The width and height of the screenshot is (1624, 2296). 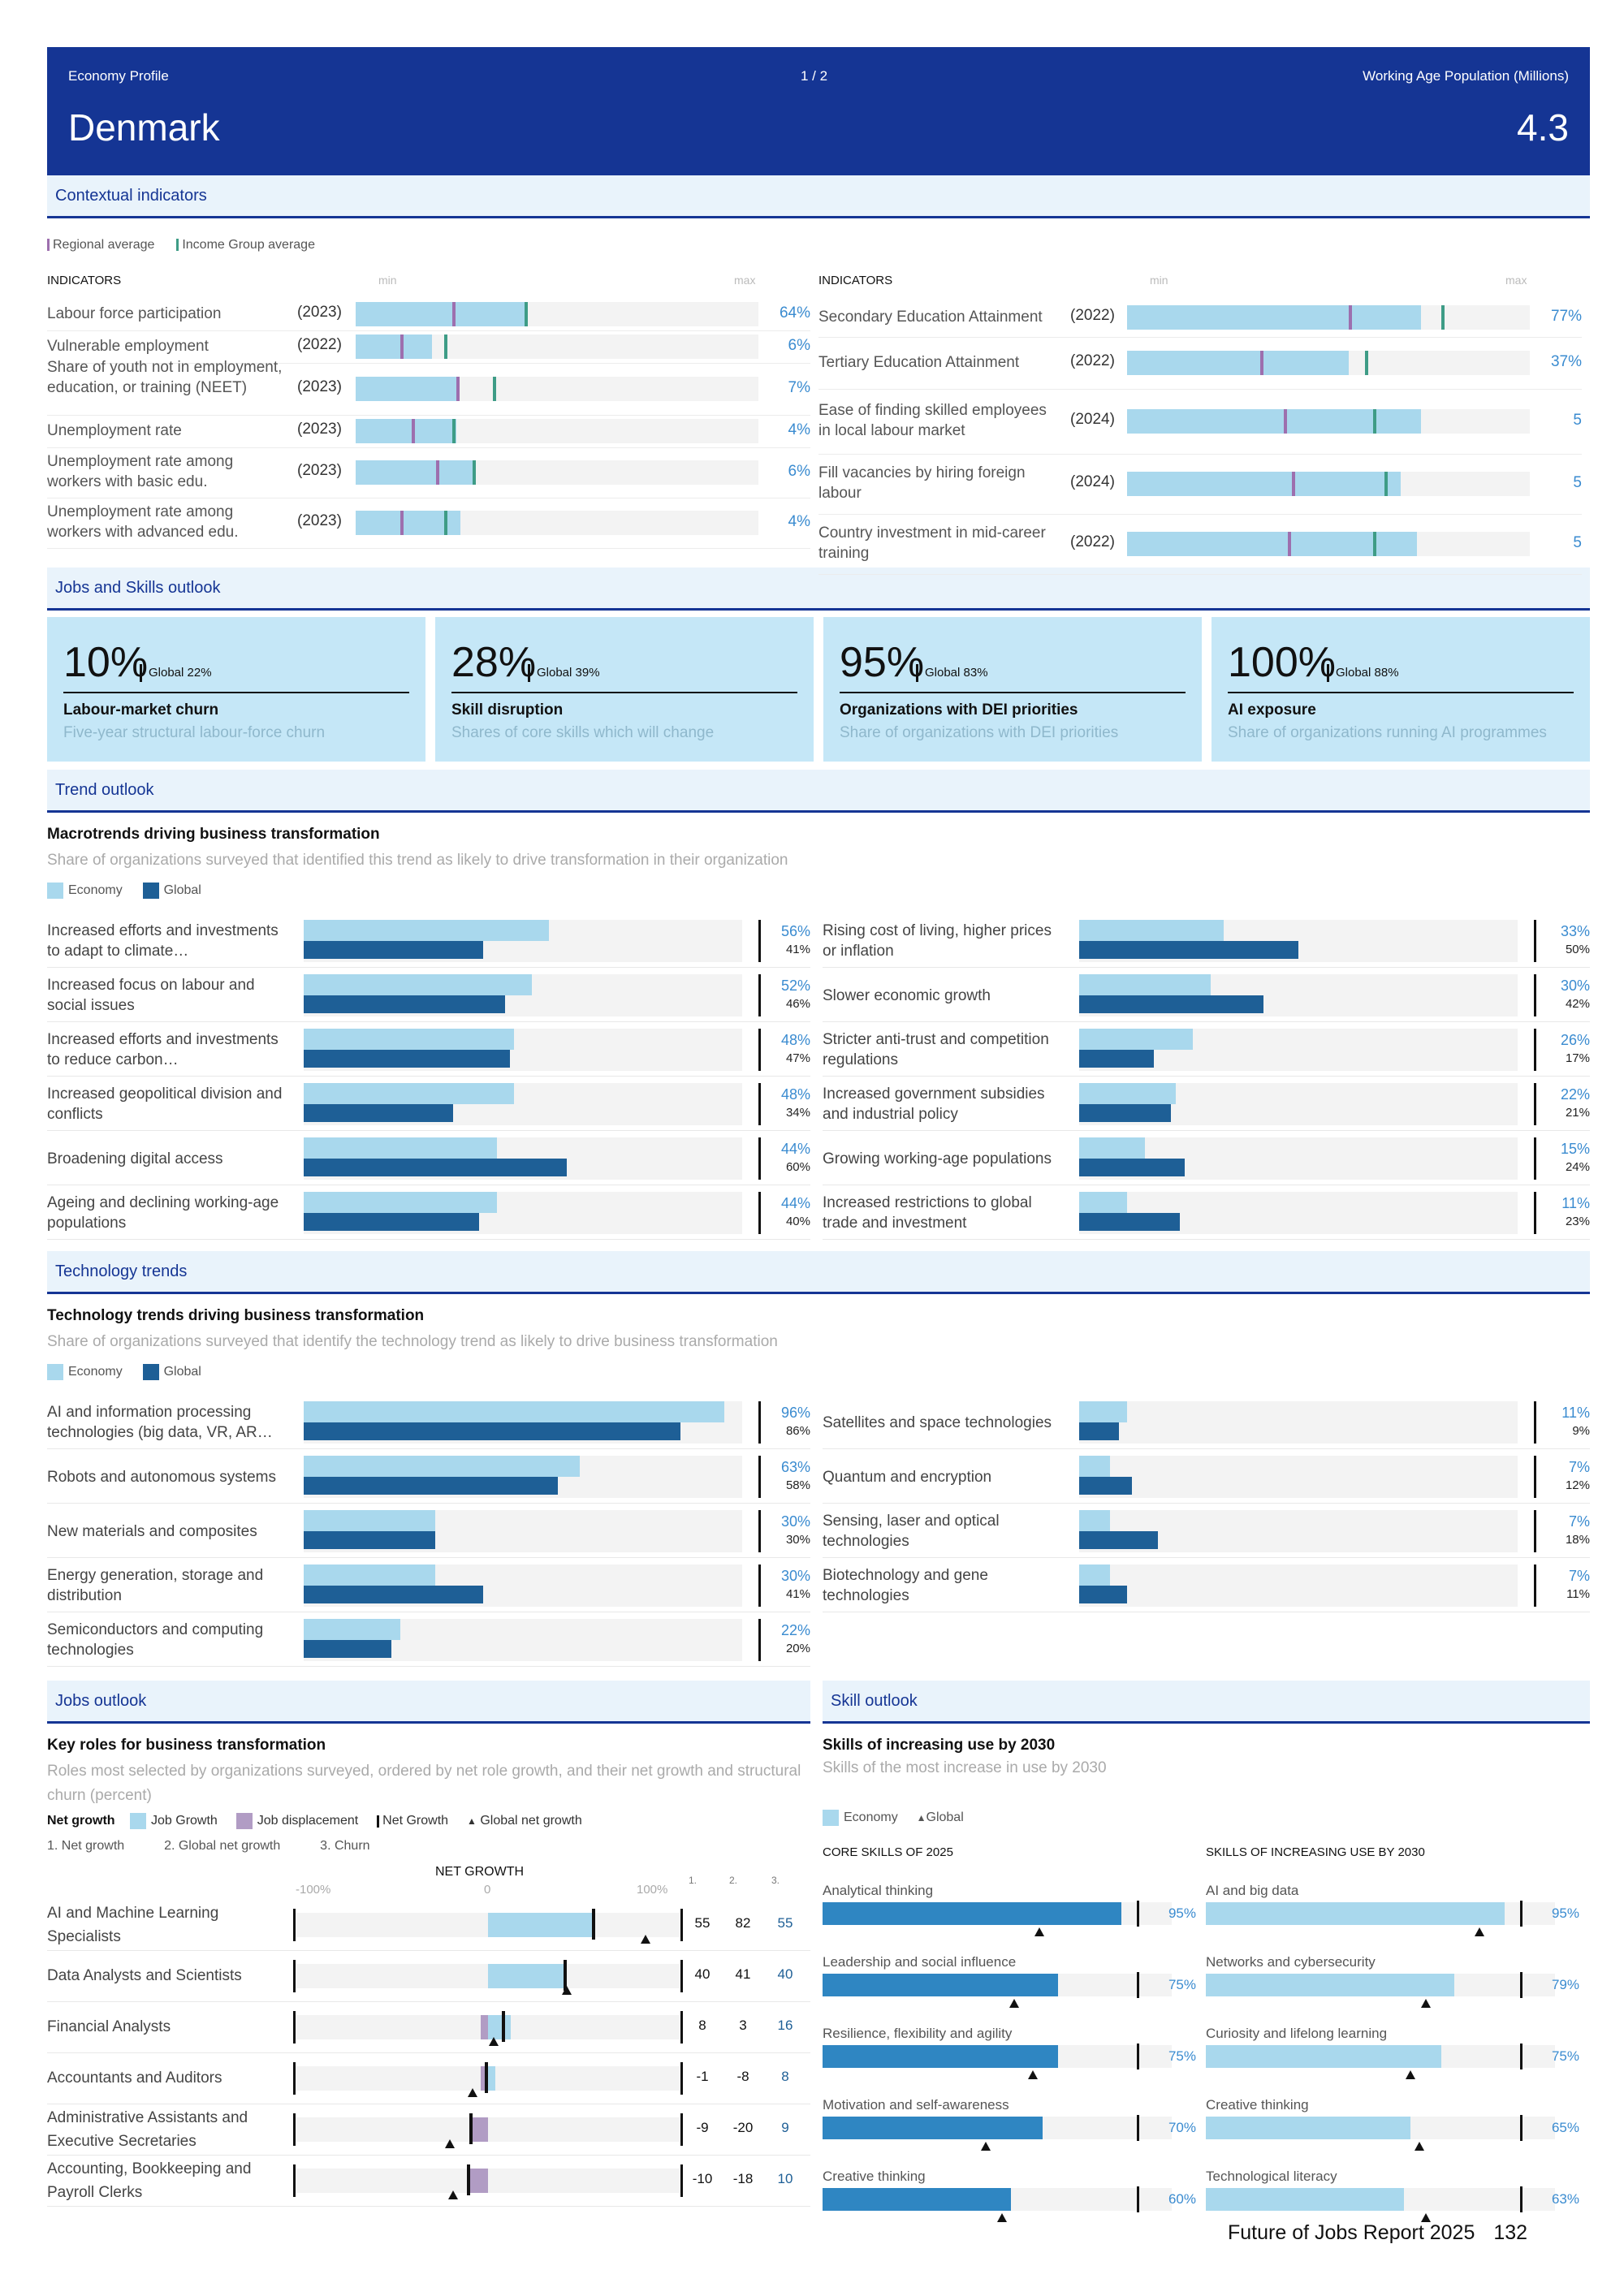 What do you see at coordinates (1579, 1576) in the screenshot?
I see `economy-value: 7%` at bounding box center [1579, 1576].